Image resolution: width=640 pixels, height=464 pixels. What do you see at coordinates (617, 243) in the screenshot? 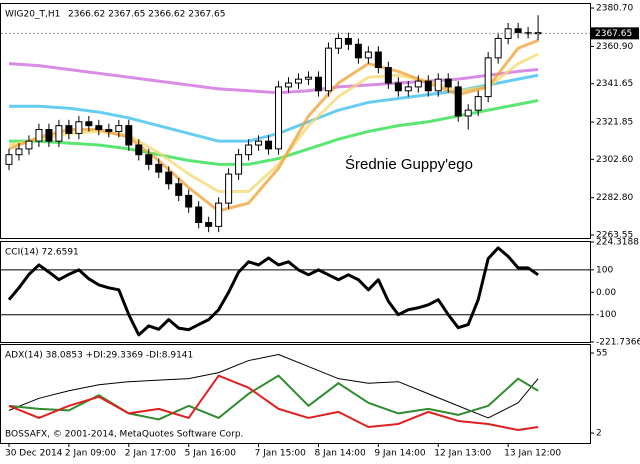
I see `y-tick-label: 224.3188` at bounding box center [617, 243].